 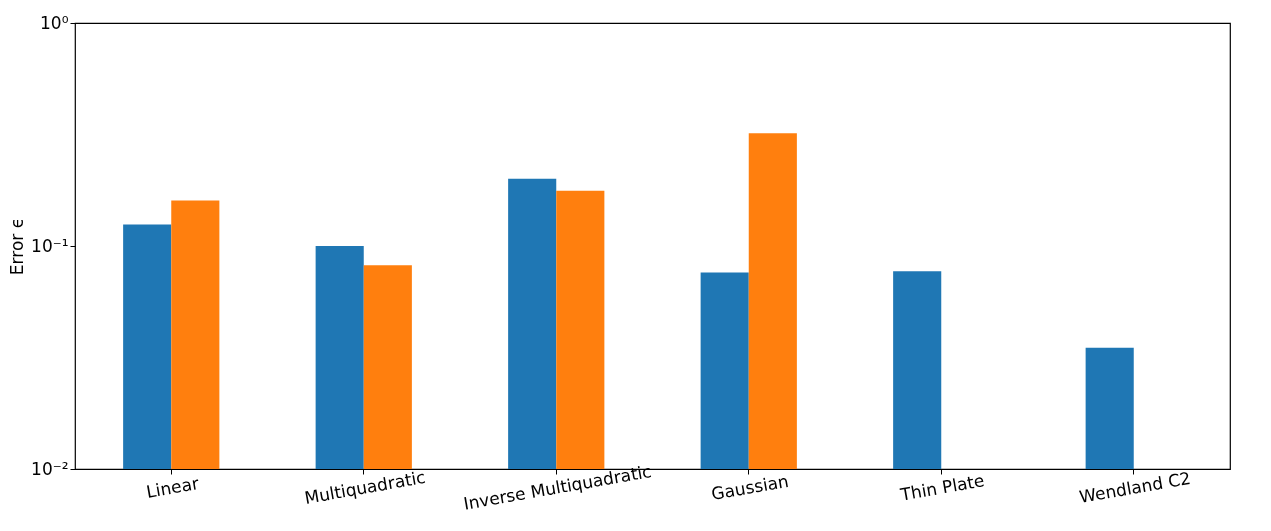 I want to click on x-tick-label: Gaussian, so click(x=750, y=487).